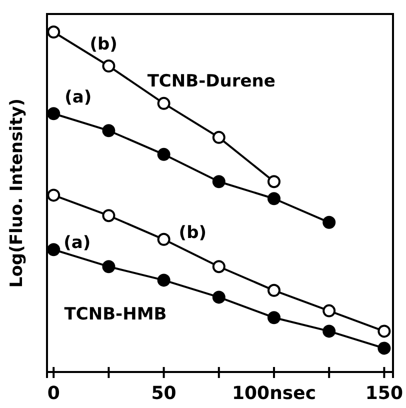 This screenshot has height=408, width=406. I want to click on y-axis-title: Log(Fluo. Intensity), so click(17, 193).